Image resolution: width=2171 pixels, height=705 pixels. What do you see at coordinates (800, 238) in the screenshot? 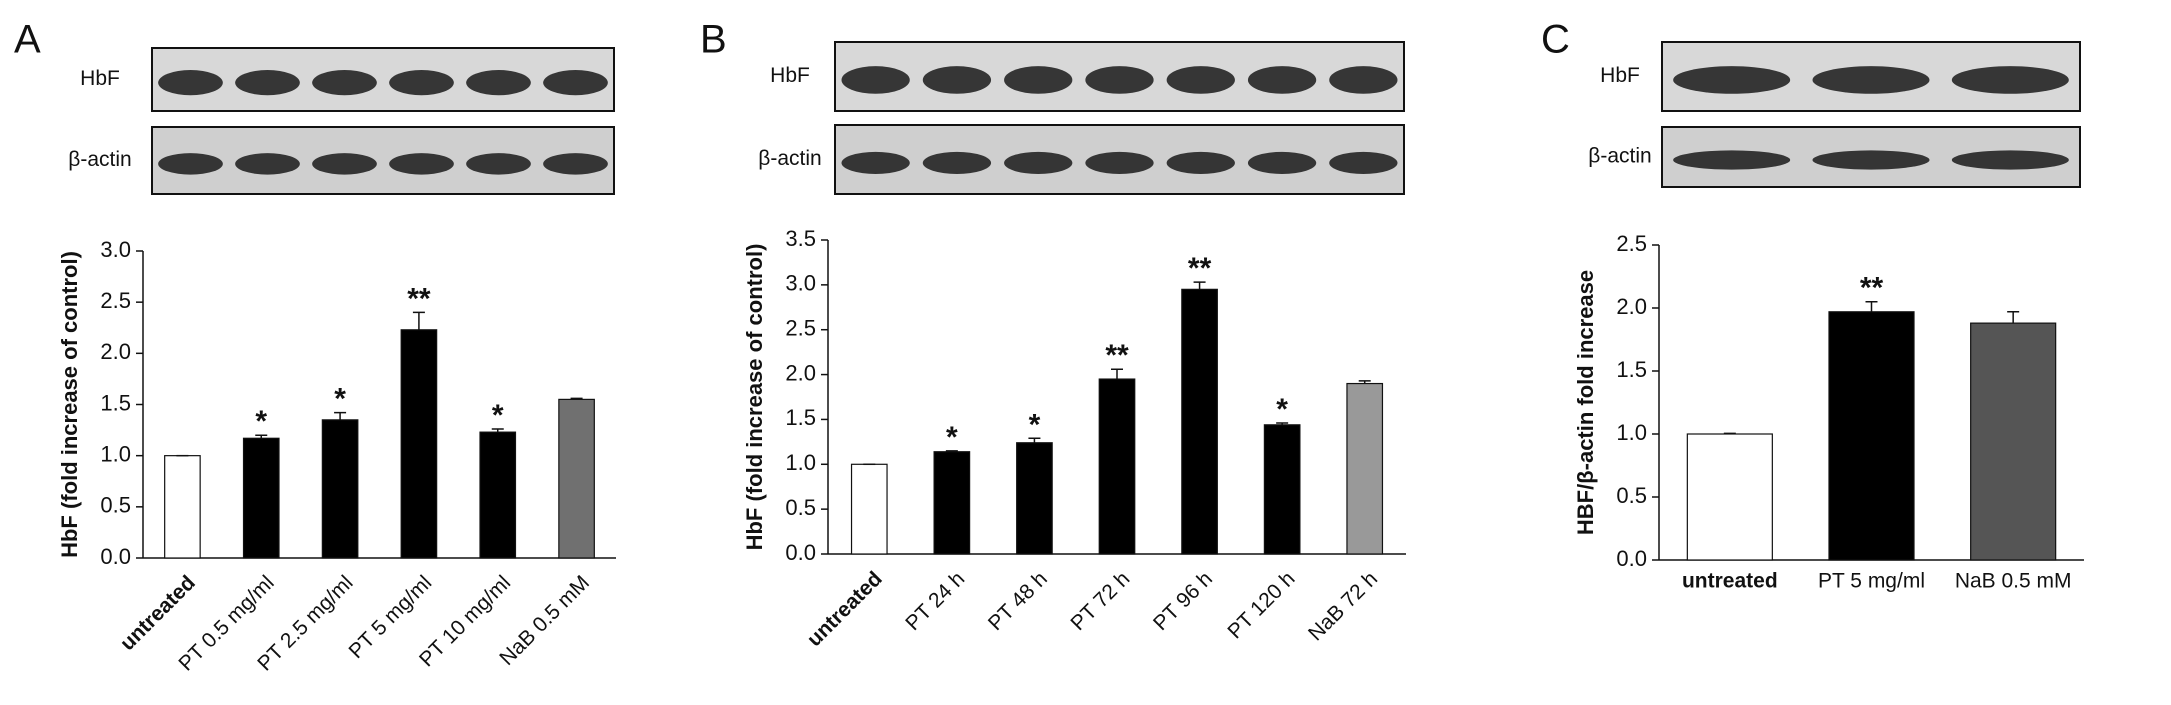
I see `y-tick-label: 3.5` at bounding box center [800, 238].